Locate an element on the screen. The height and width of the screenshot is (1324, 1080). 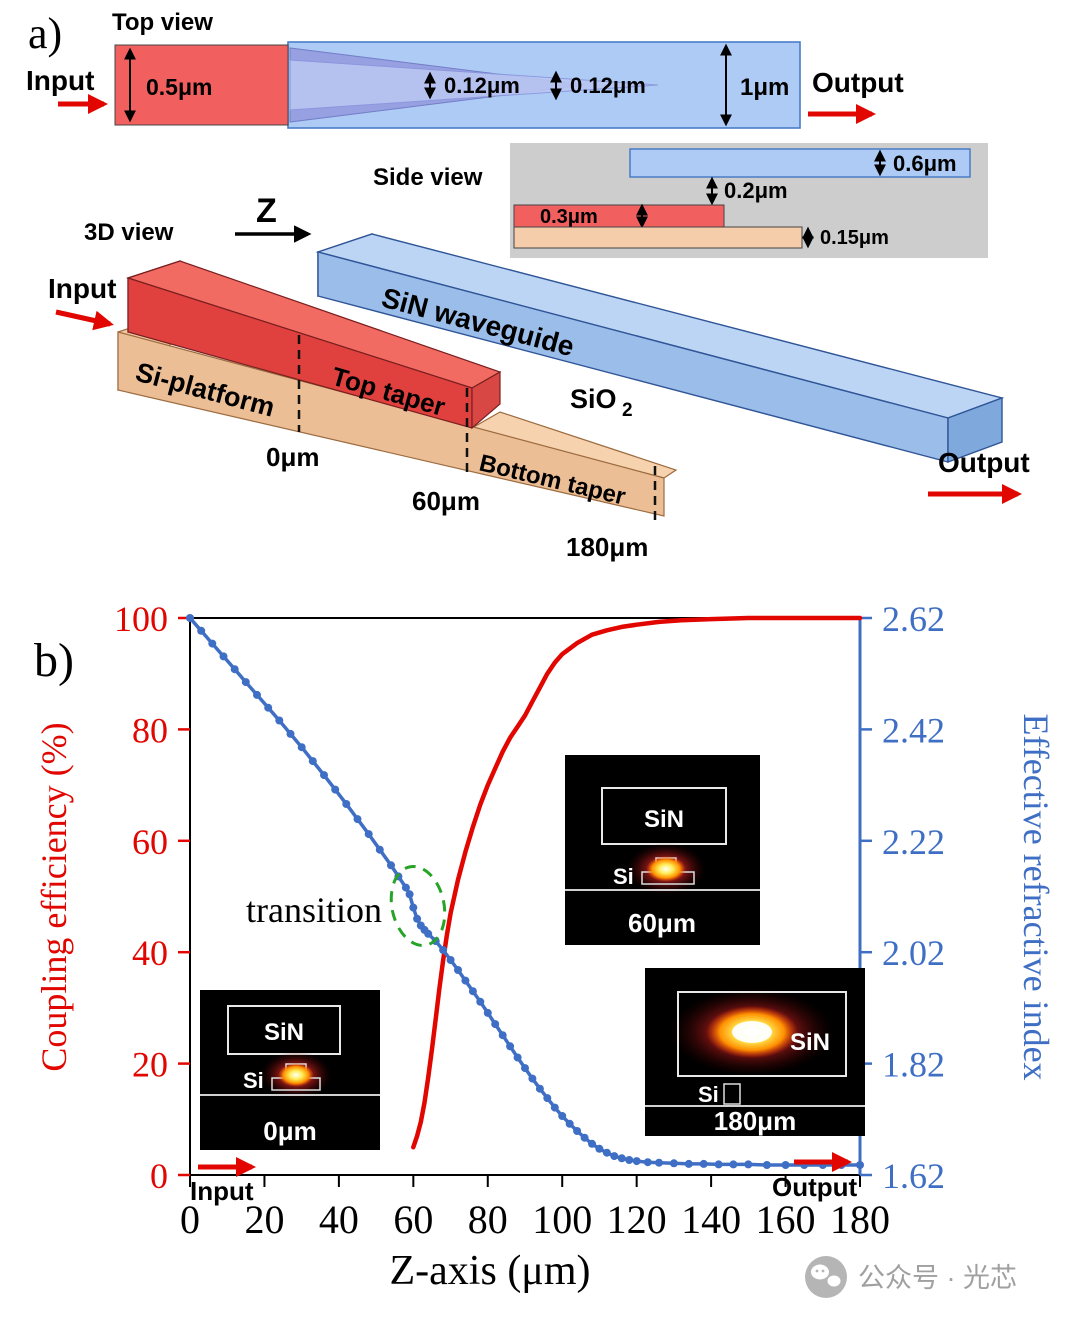
left-tick-label: 20 is located at coordinates (150, 1065).